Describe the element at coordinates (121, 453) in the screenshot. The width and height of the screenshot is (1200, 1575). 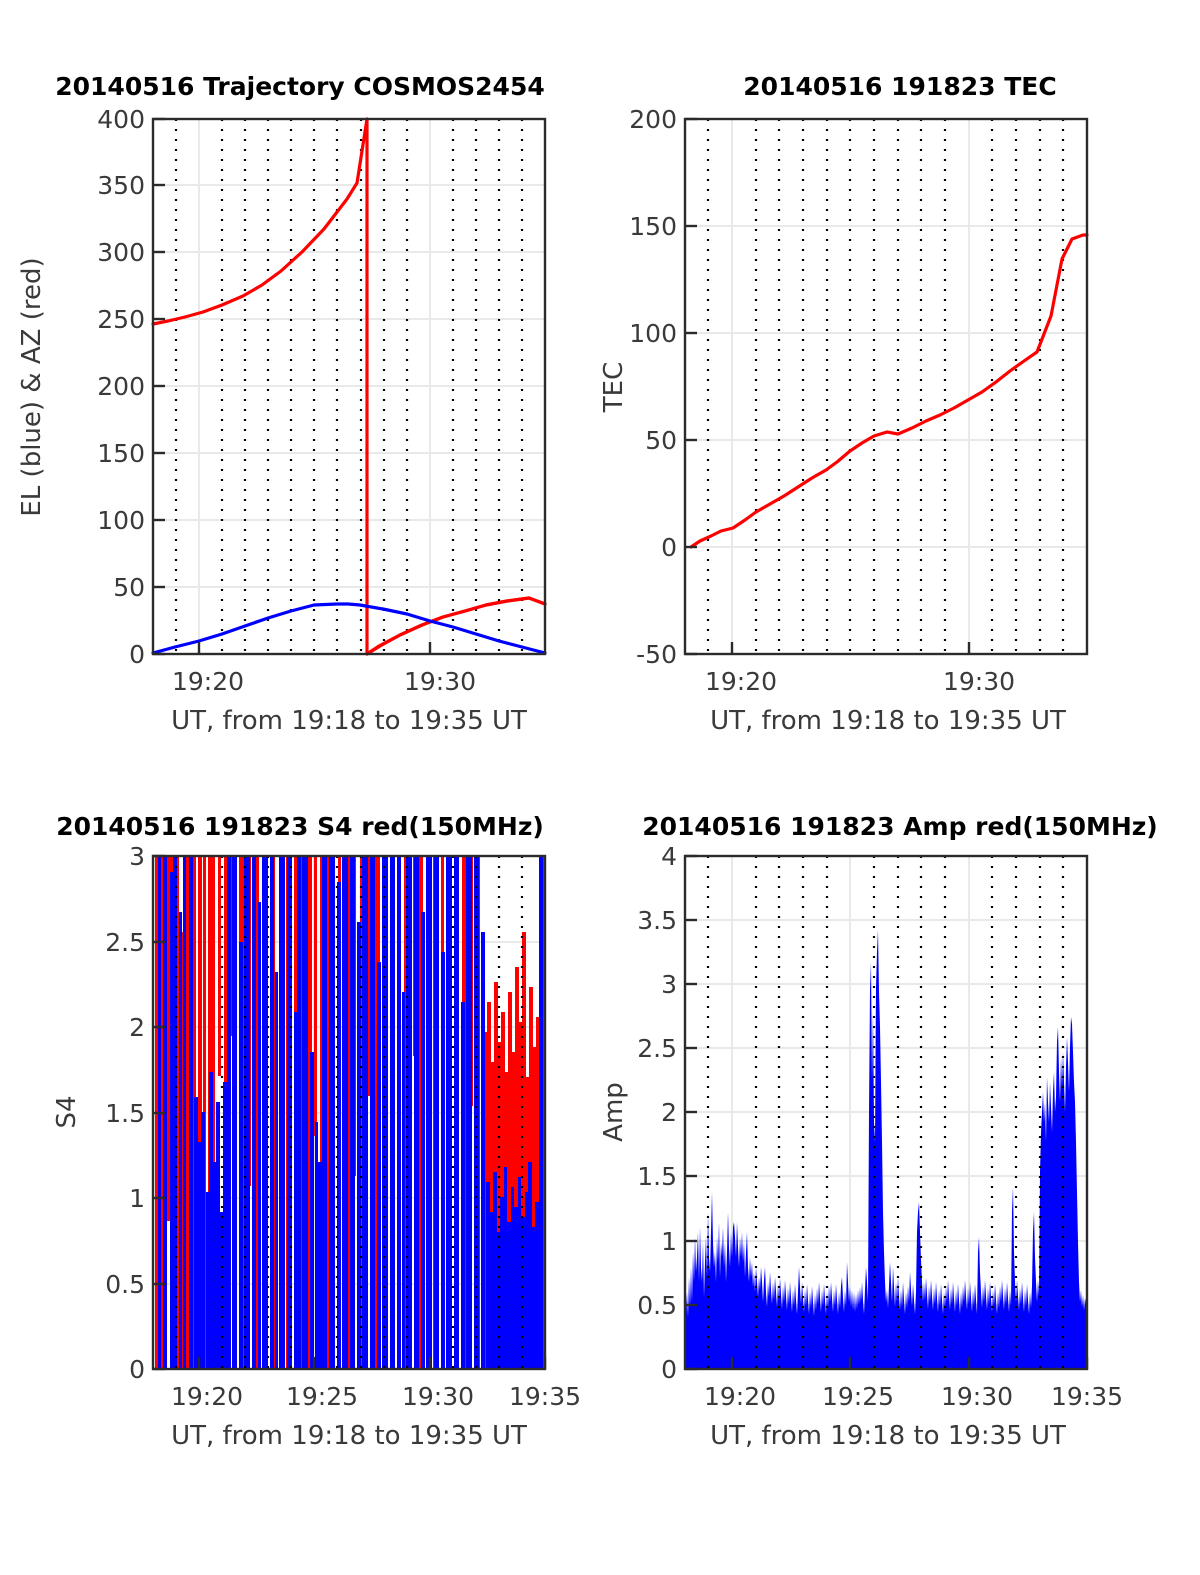
I see `trajectory-ytick-150: 150` at that location.